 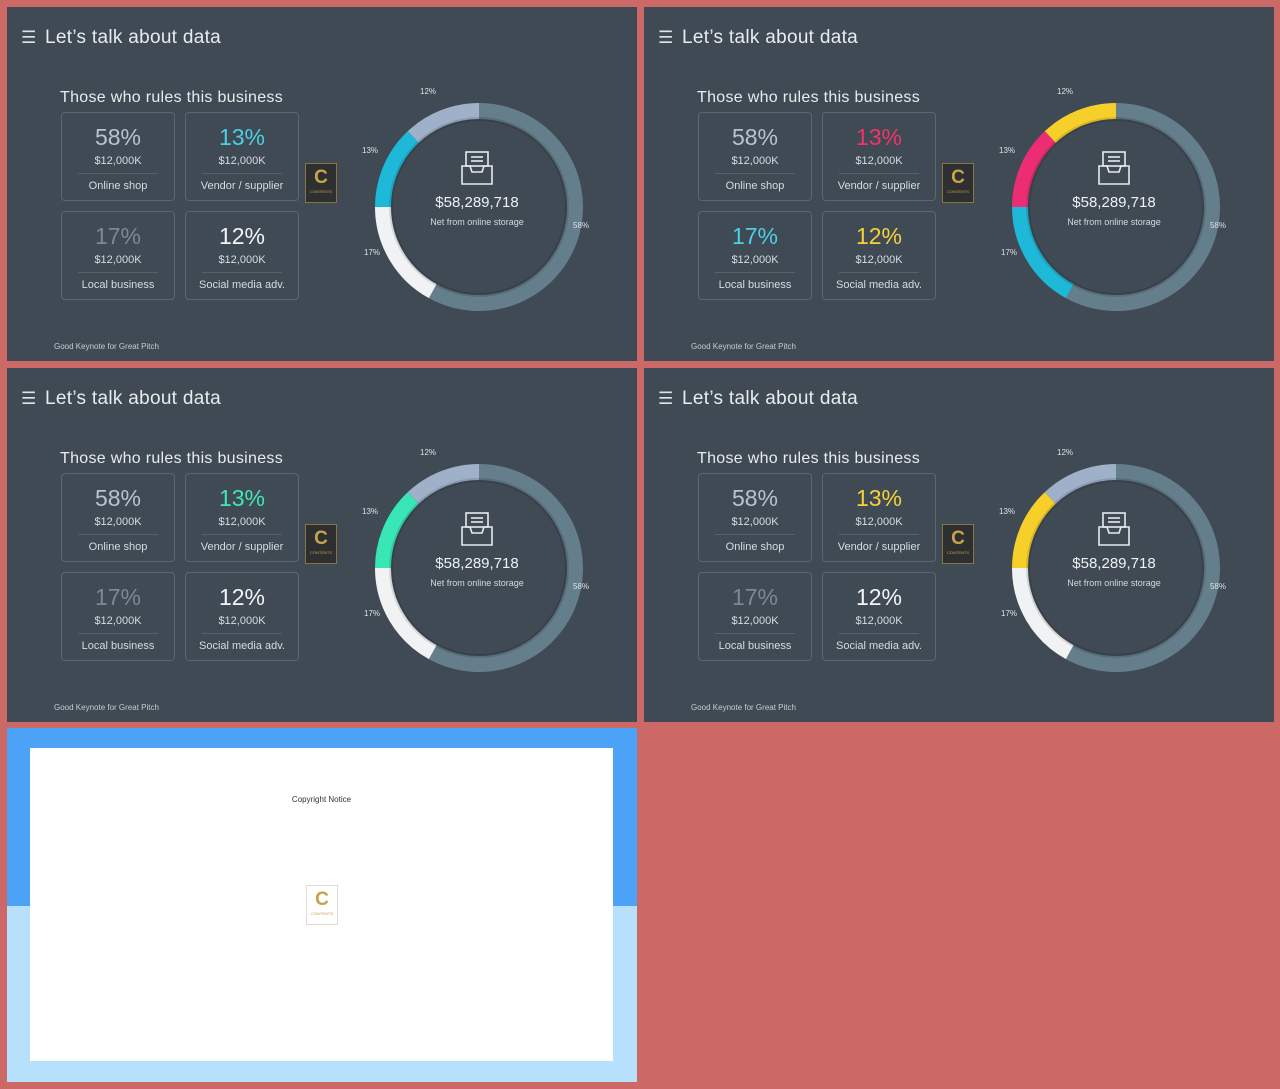 I want to click on segment-online-shop, so click(x=1142, y=568).